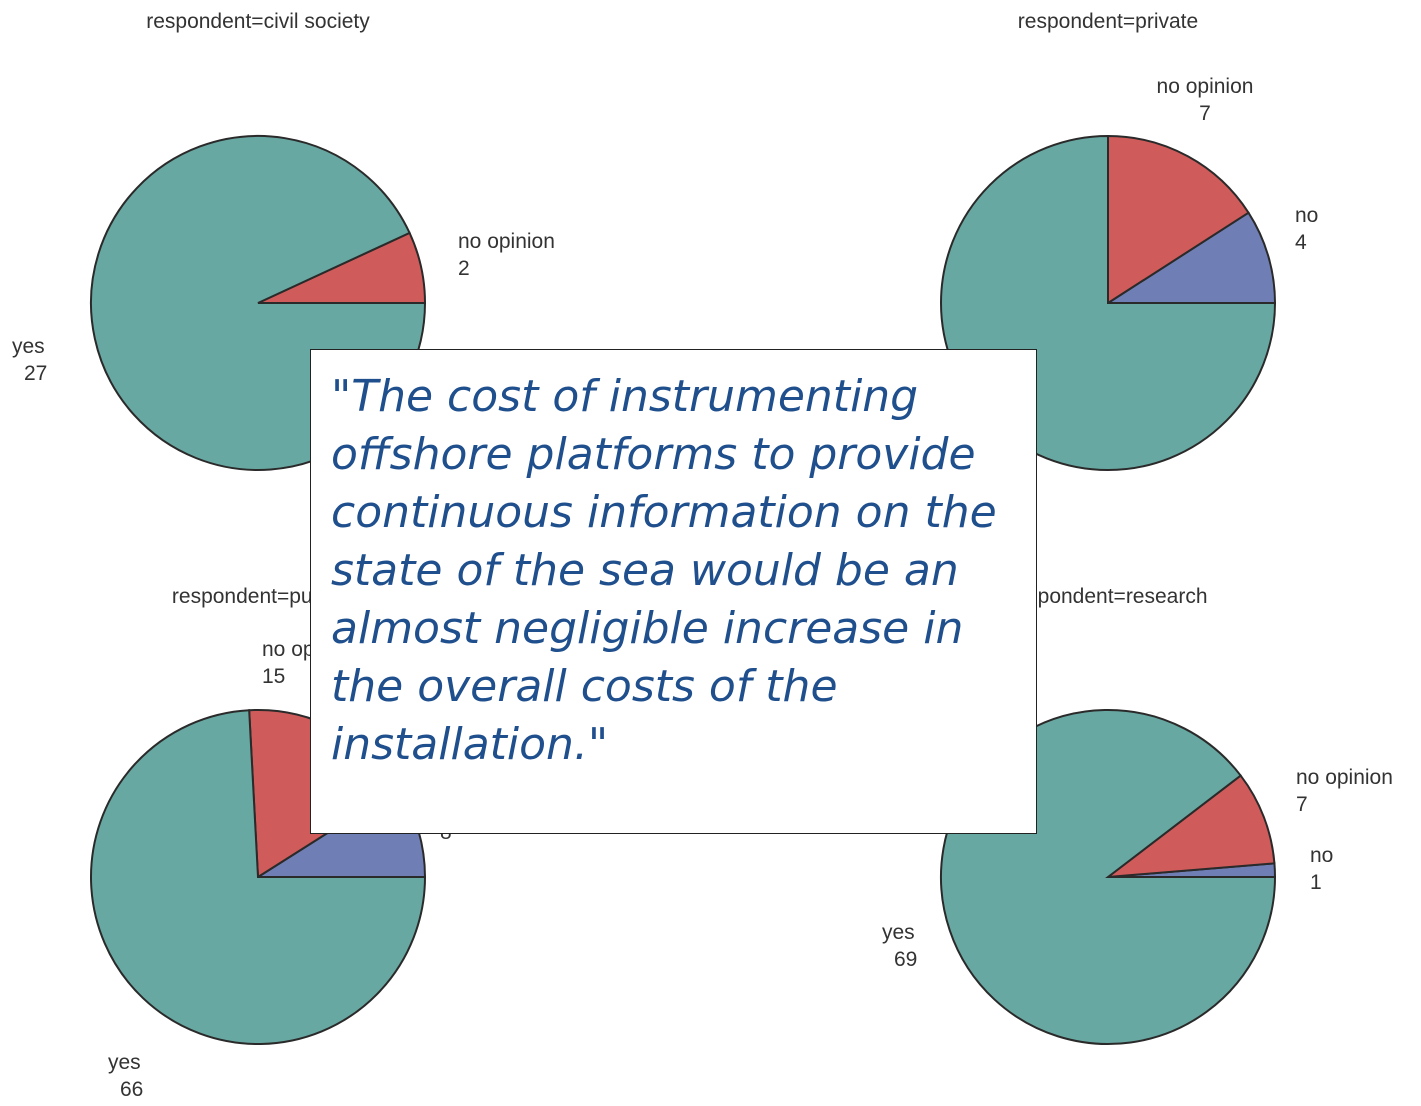  What do you see at coordinates (1107, 596) in the screenshot?
I see `pie-title: respondent=research` at bounding box center [1107, 596].